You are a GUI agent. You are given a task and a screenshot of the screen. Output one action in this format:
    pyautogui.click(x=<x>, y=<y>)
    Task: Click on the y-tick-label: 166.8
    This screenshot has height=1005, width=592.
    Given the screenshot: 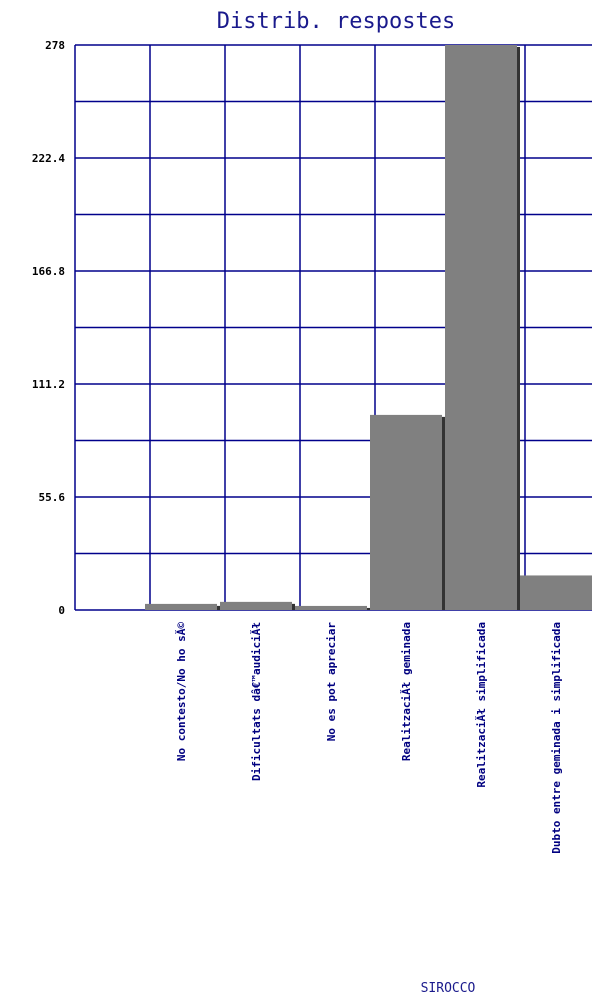 What is the action you would take?
    pyautogui.click(x=48, y=271)
    